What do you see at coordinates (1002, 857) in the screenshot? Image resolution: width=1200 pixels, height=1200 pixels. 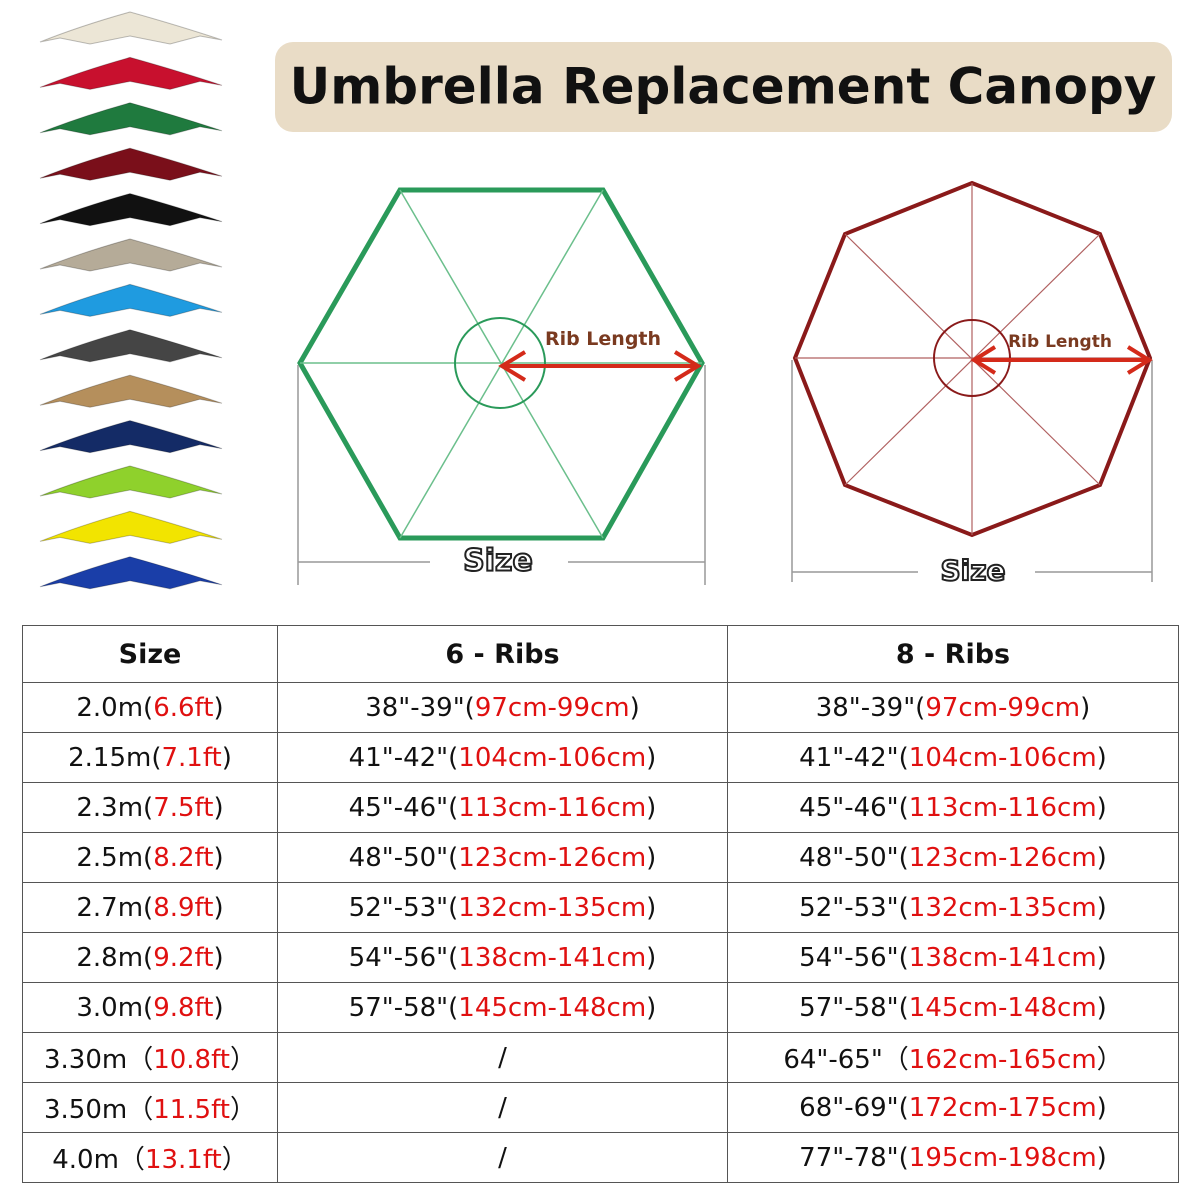 I see `metric-value: 123cm-126cm` at bounding box center [1002, 857].